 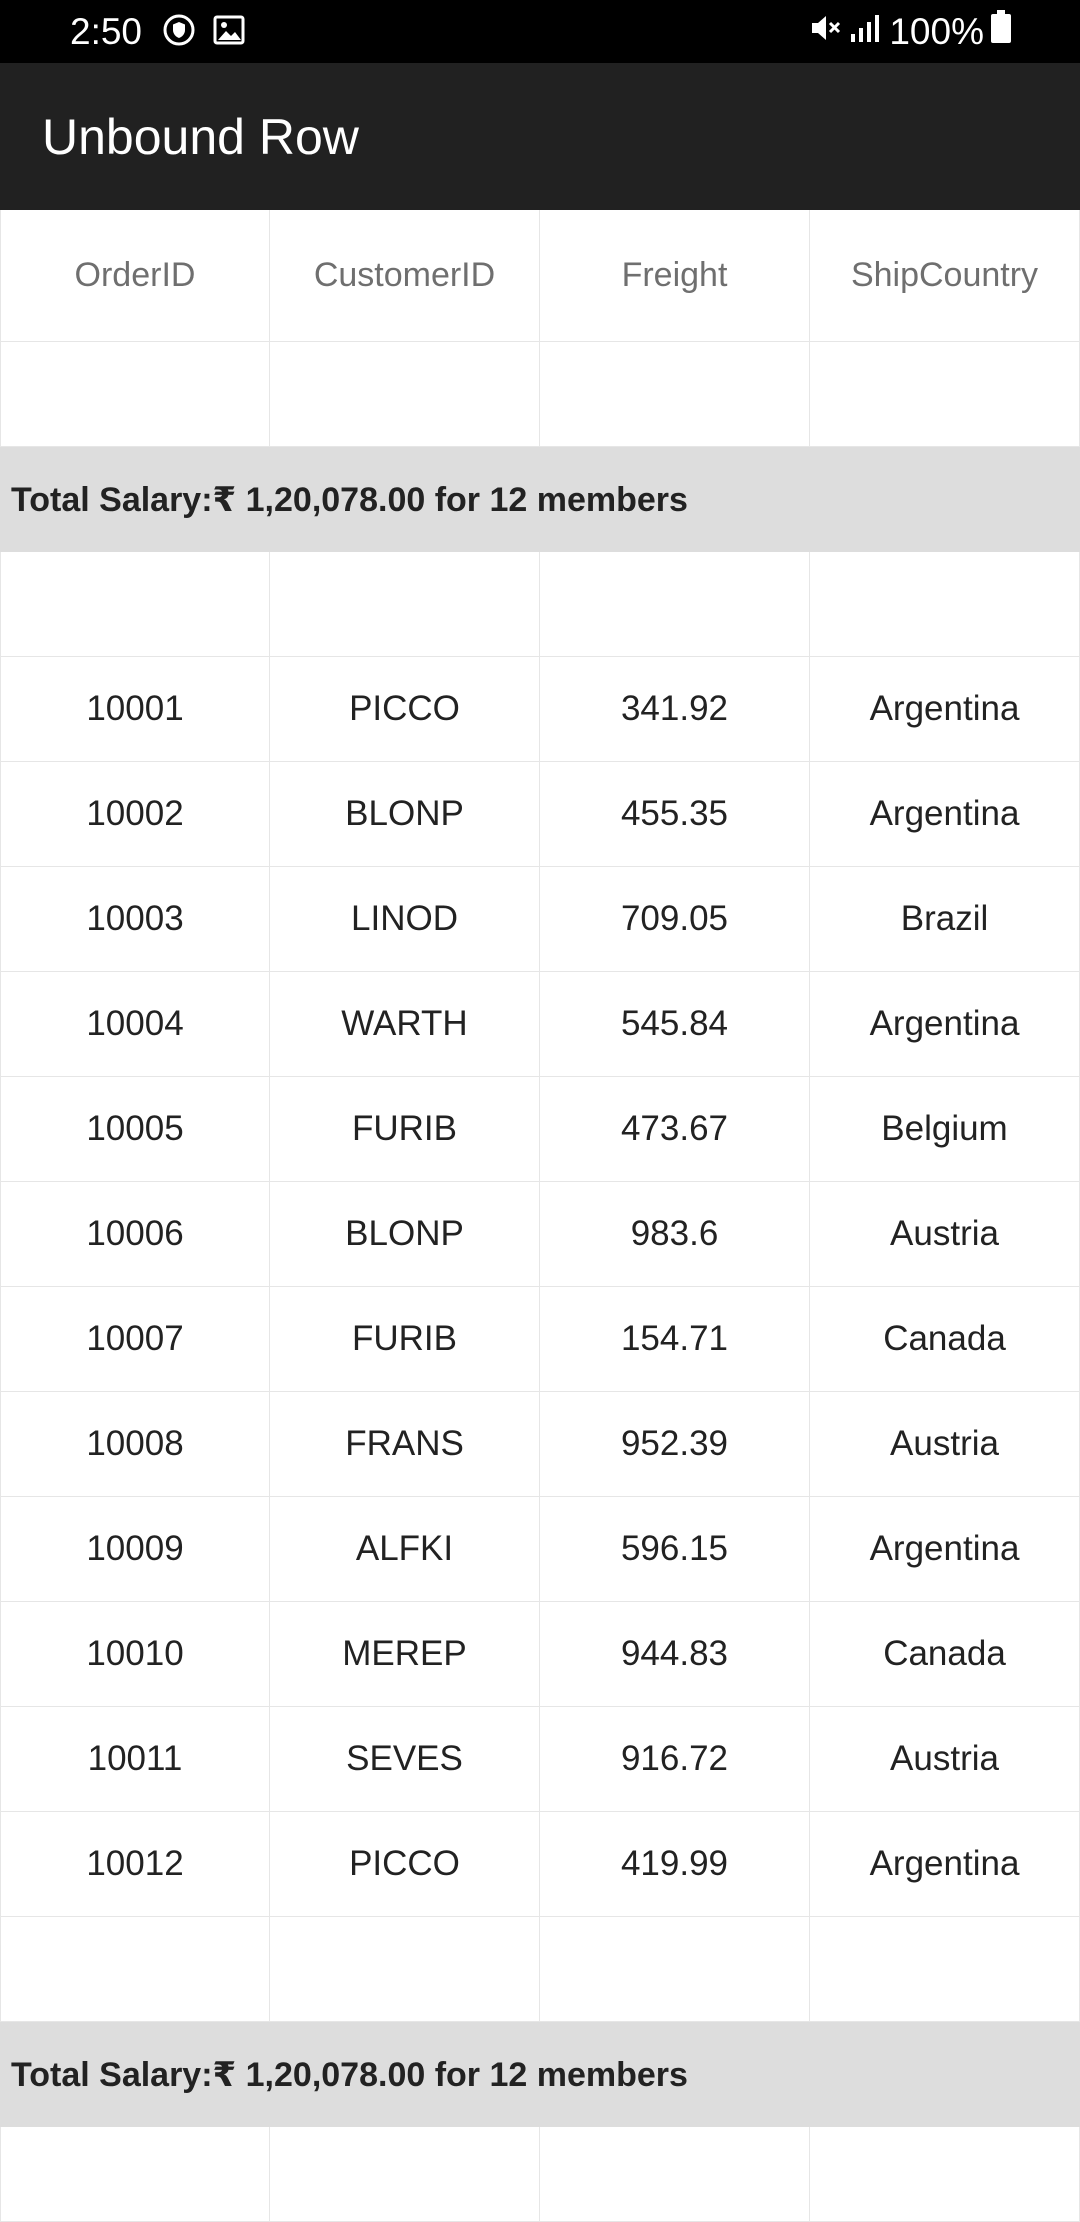 I want to click on orderid-cell: 10007, so click(x=135, y=1339).